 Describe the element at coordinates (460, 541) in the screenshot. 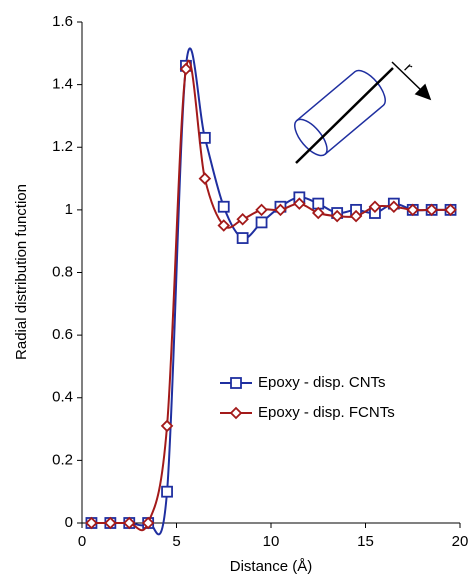

I see `x-tick-label: 20` at that location.